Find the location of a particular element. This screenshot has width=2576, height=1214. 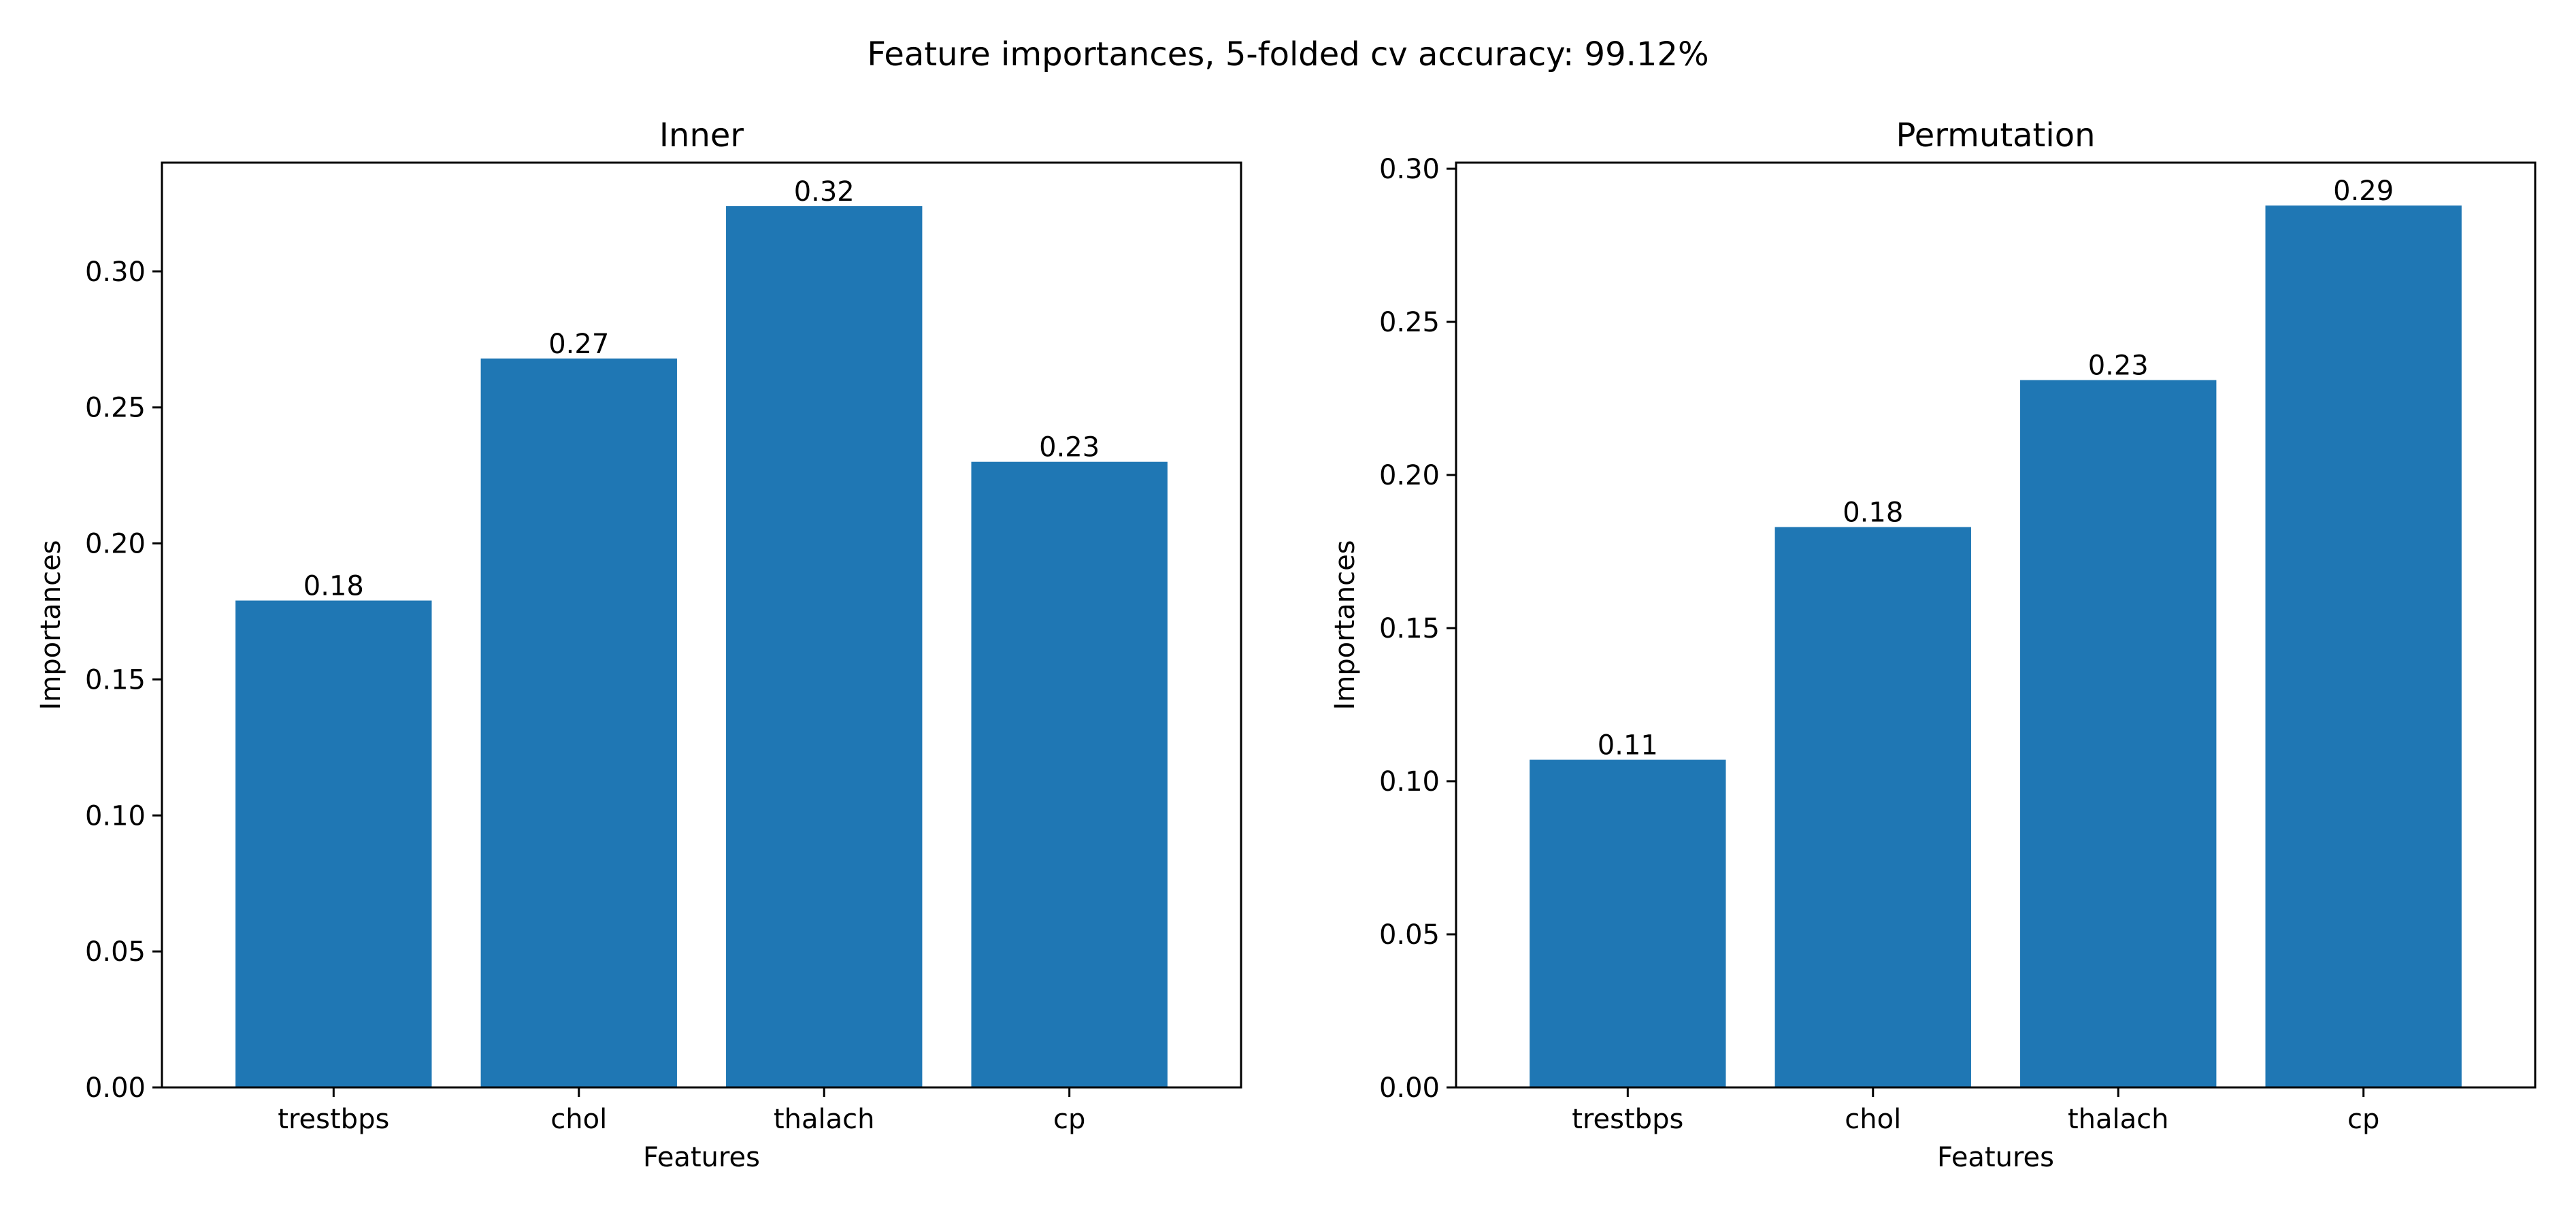

inner-xtick-label-chol: chol is located at coordinates (578, 1119).